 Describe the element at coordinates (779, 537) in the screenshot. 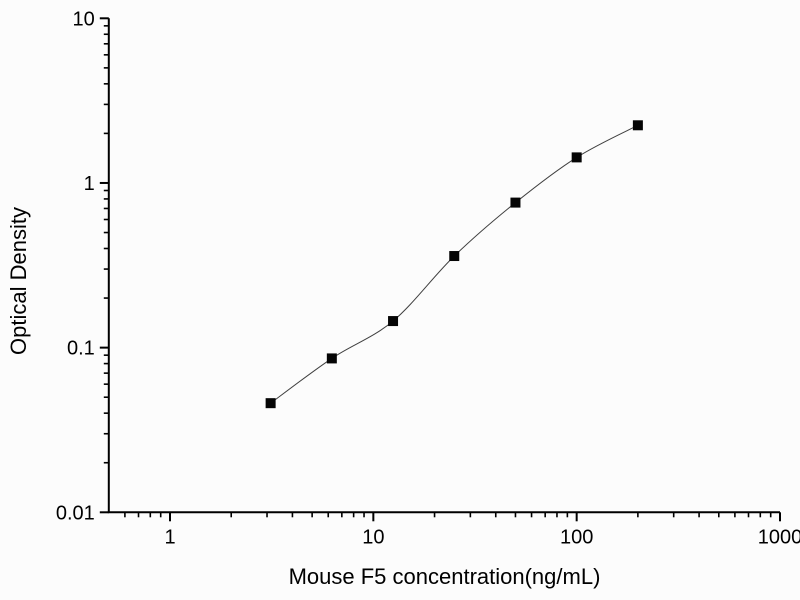

I see `x-tick-label: 1000` at that location.